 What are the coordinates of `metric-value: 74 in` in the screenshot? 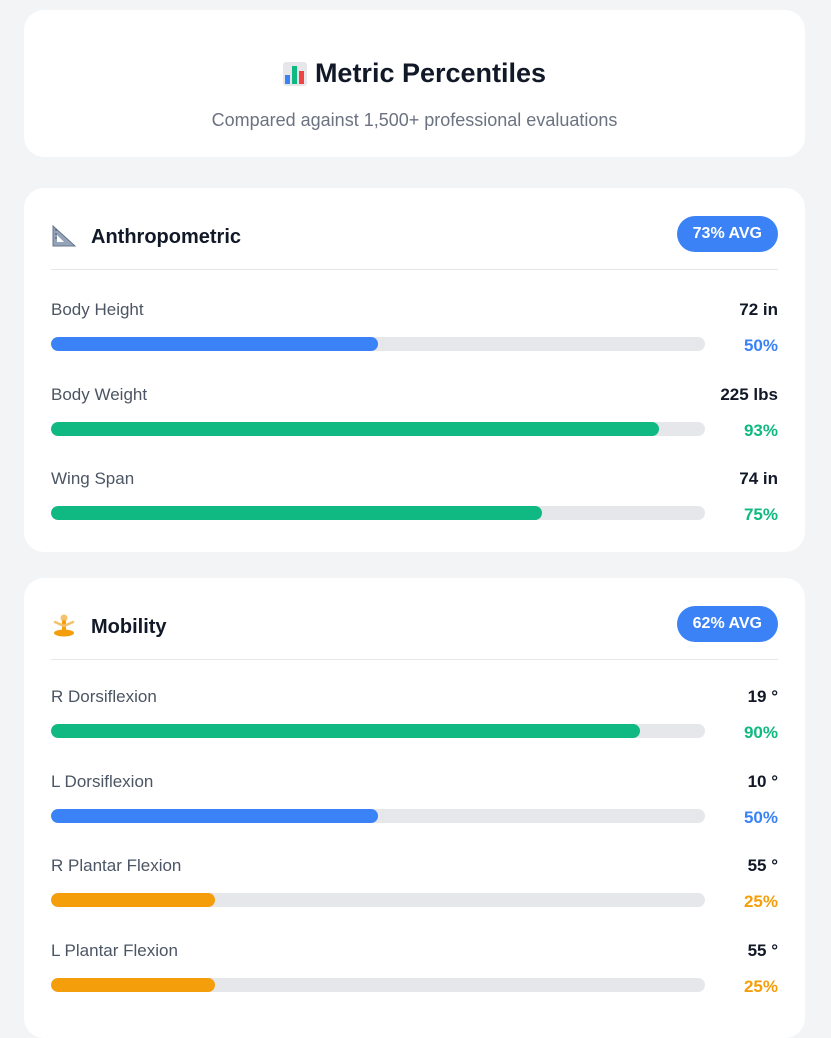 It's located at (758, 478).